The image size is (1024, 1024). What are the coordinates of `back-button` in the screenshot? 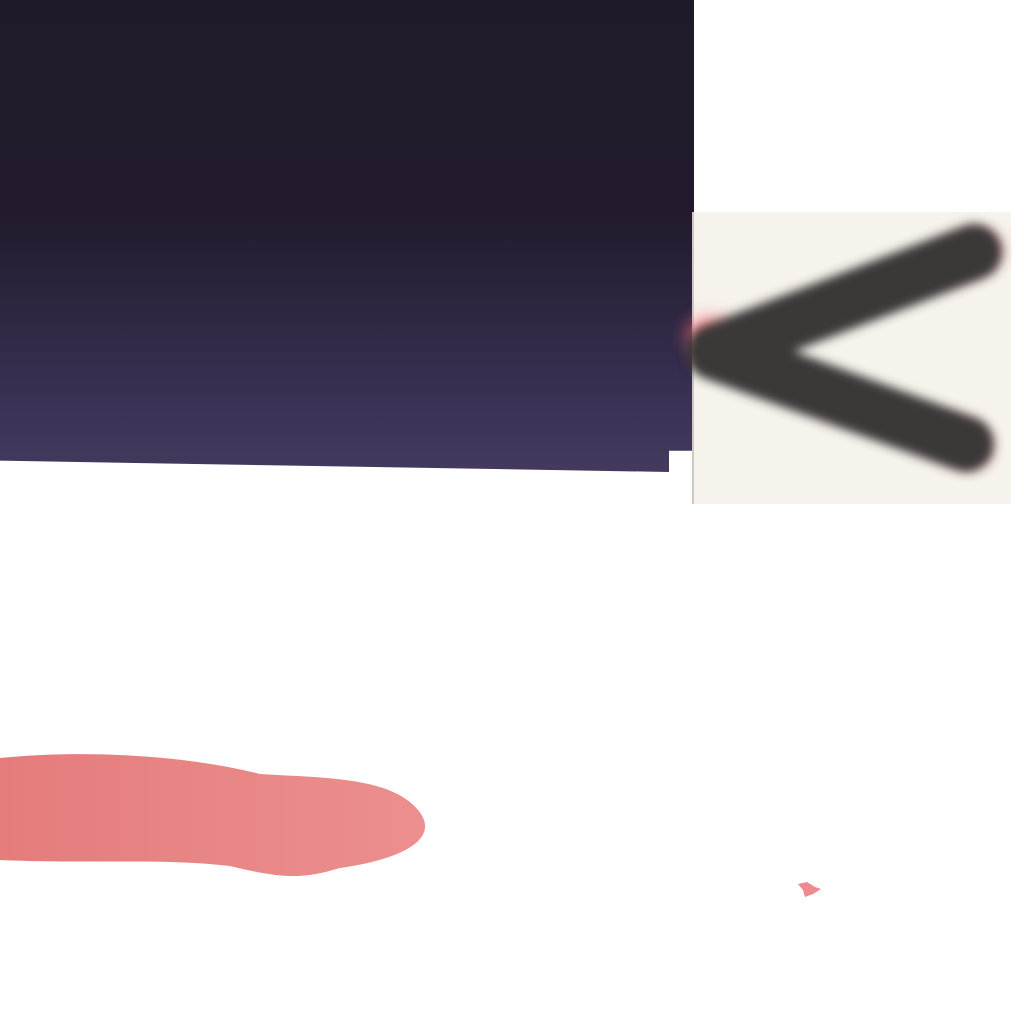 It's located at (848, 358).